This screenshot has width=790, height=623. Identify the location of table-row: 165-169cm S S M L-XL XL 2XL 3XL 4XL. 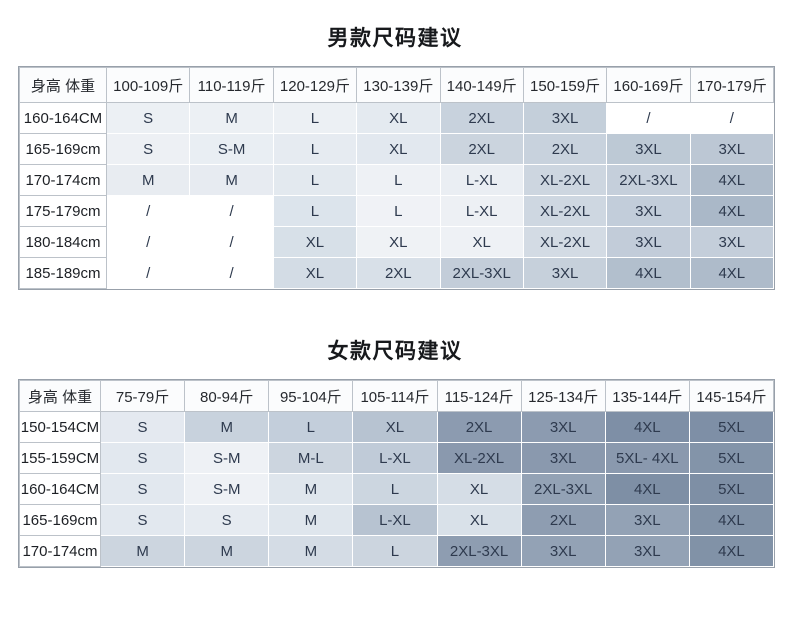
(397, 520).